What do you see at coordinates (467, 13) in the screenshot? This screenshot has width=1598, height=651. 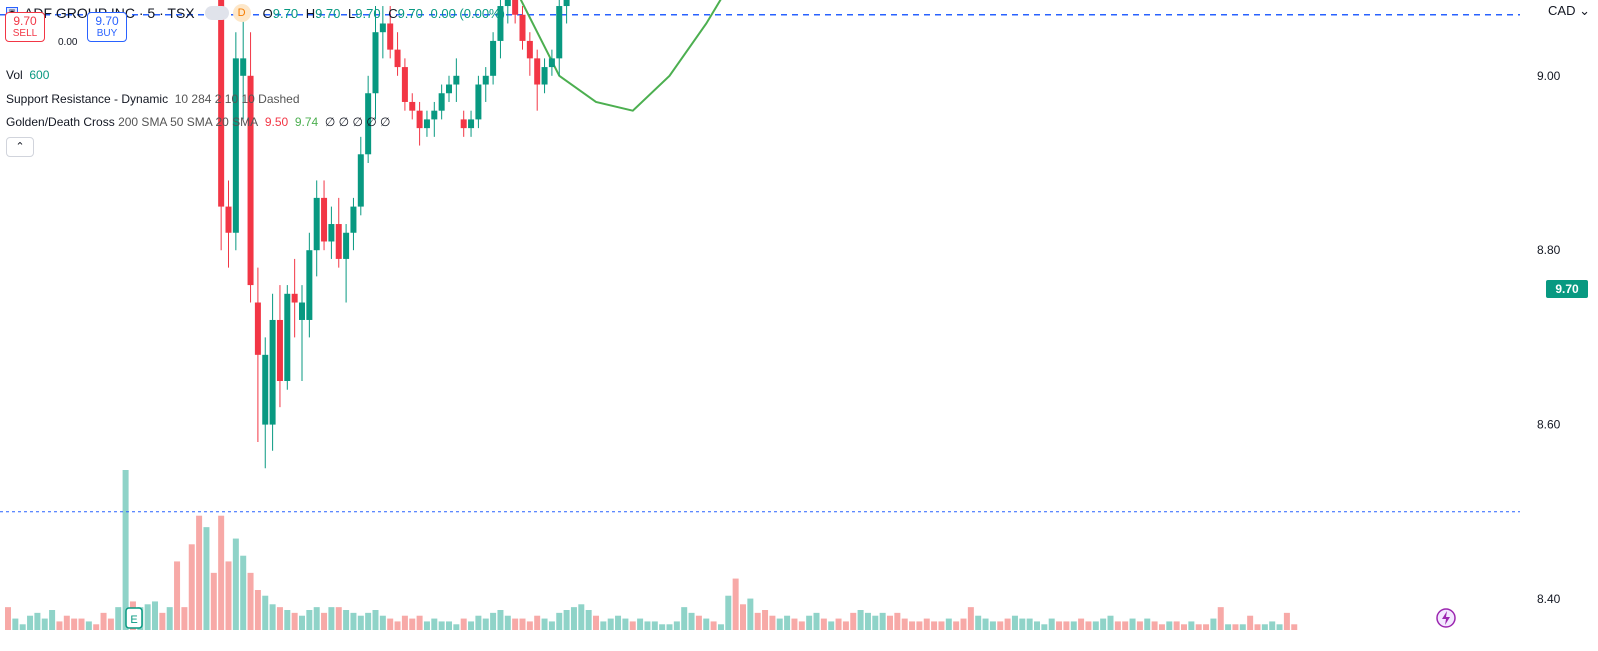 I see `ohlc-change-value: 0.00 (0.00%)` at bounding box center [467, 13].